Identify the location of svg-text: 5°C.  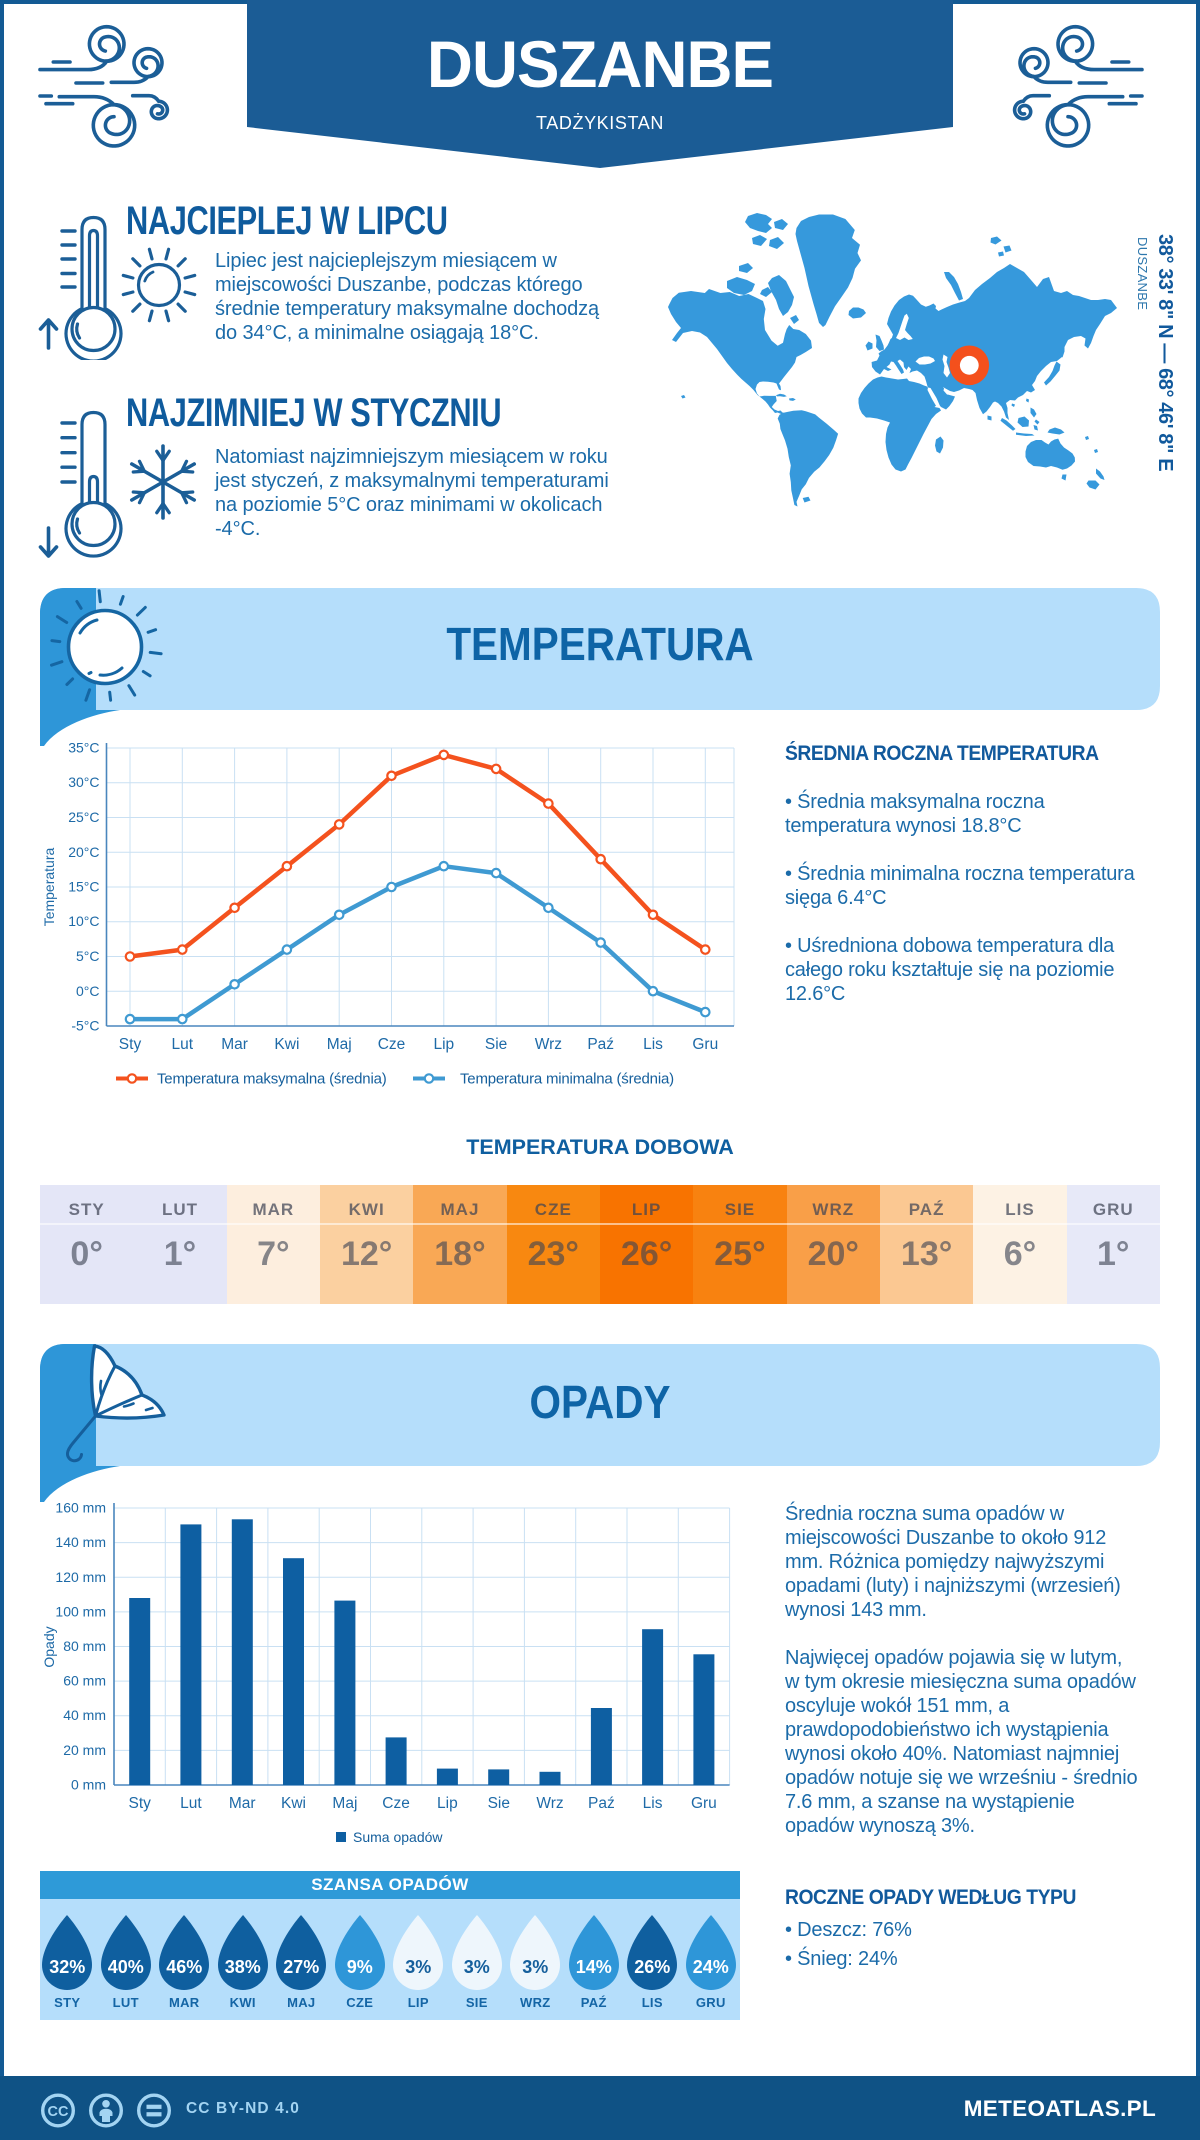
(88, 956).